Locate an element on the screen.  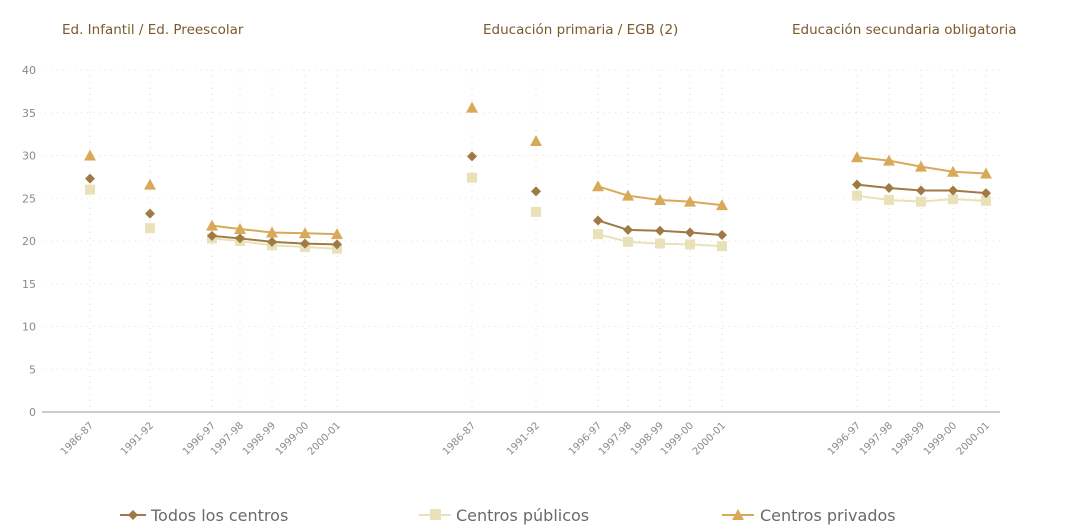
panel-title-primaria: Educación primaria / EGB (2) is located at coordinates (580, 30).